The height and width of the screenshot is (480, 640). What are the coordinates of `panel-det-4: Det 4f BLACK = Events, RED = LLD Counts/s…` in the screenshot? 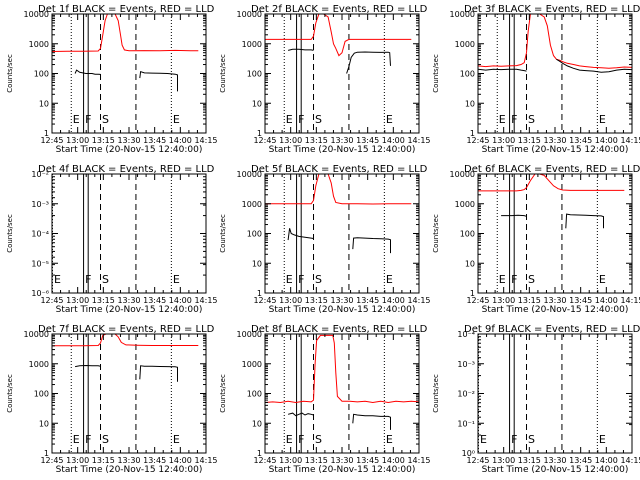 It's located at (112, 239).